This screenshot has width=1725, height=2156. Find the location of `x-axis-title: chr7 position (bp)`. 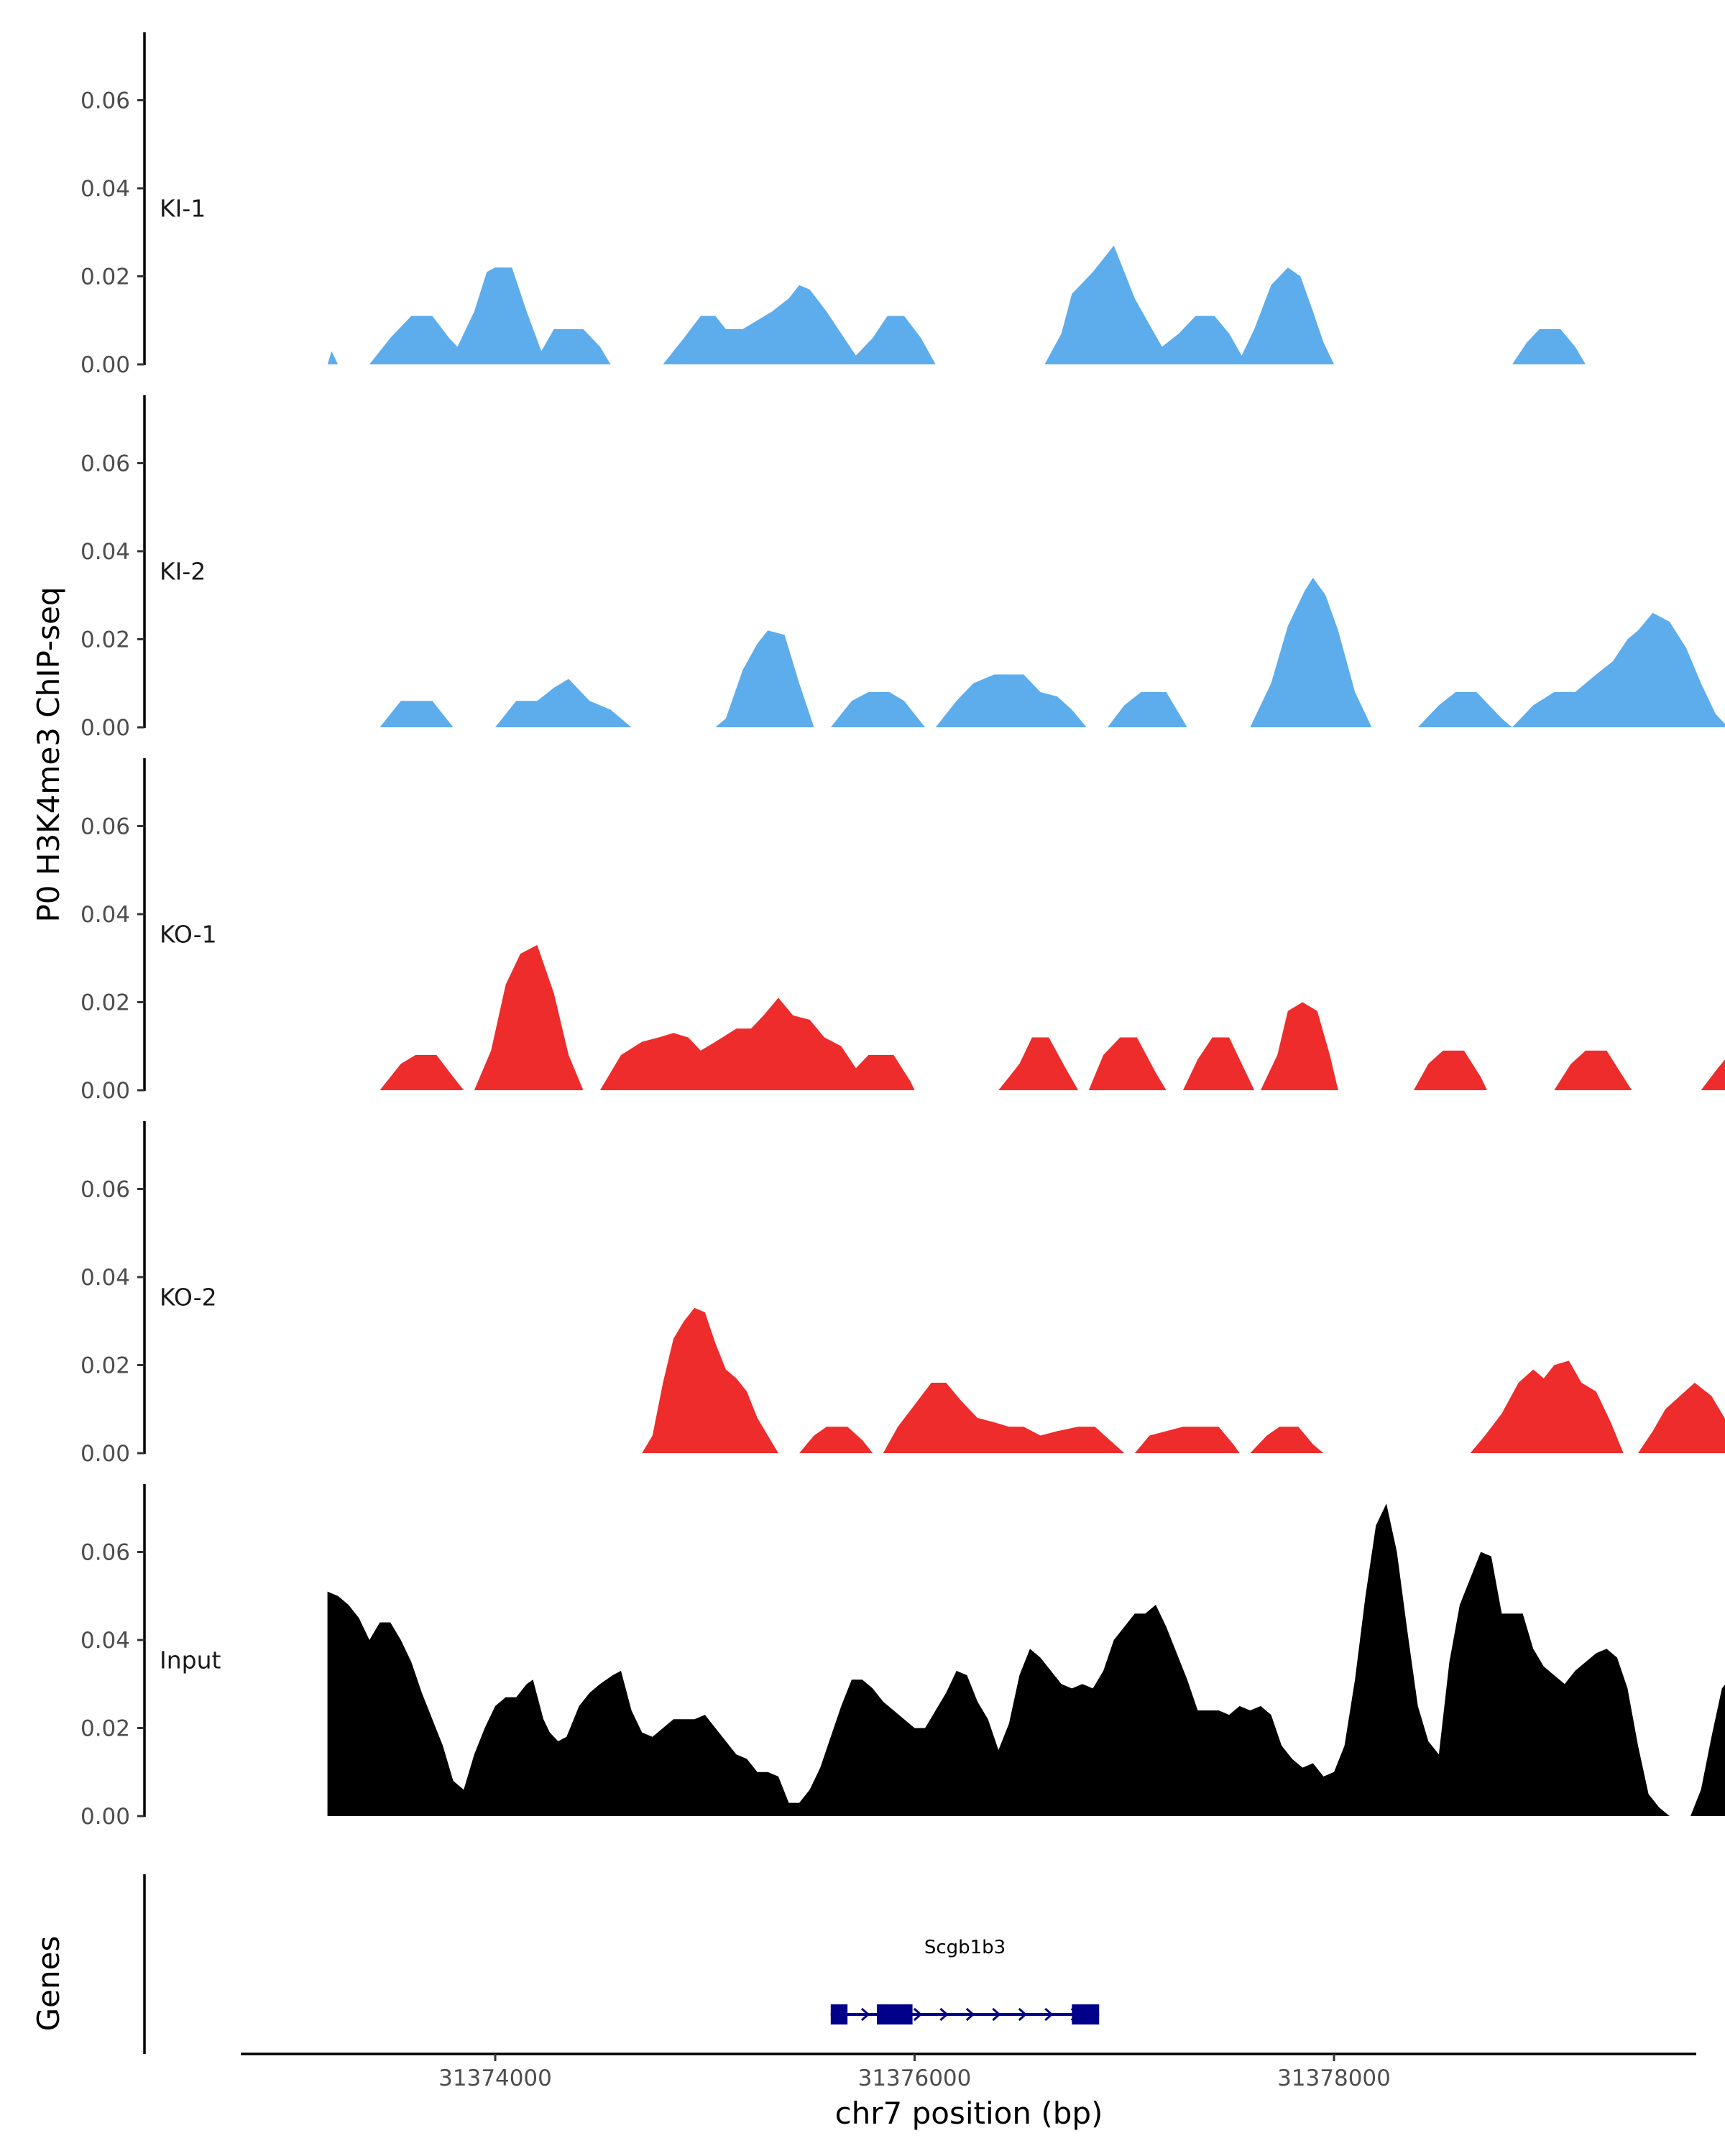

x-axis-title: chr7 position (bp) is located at coordinates (969, 2113).